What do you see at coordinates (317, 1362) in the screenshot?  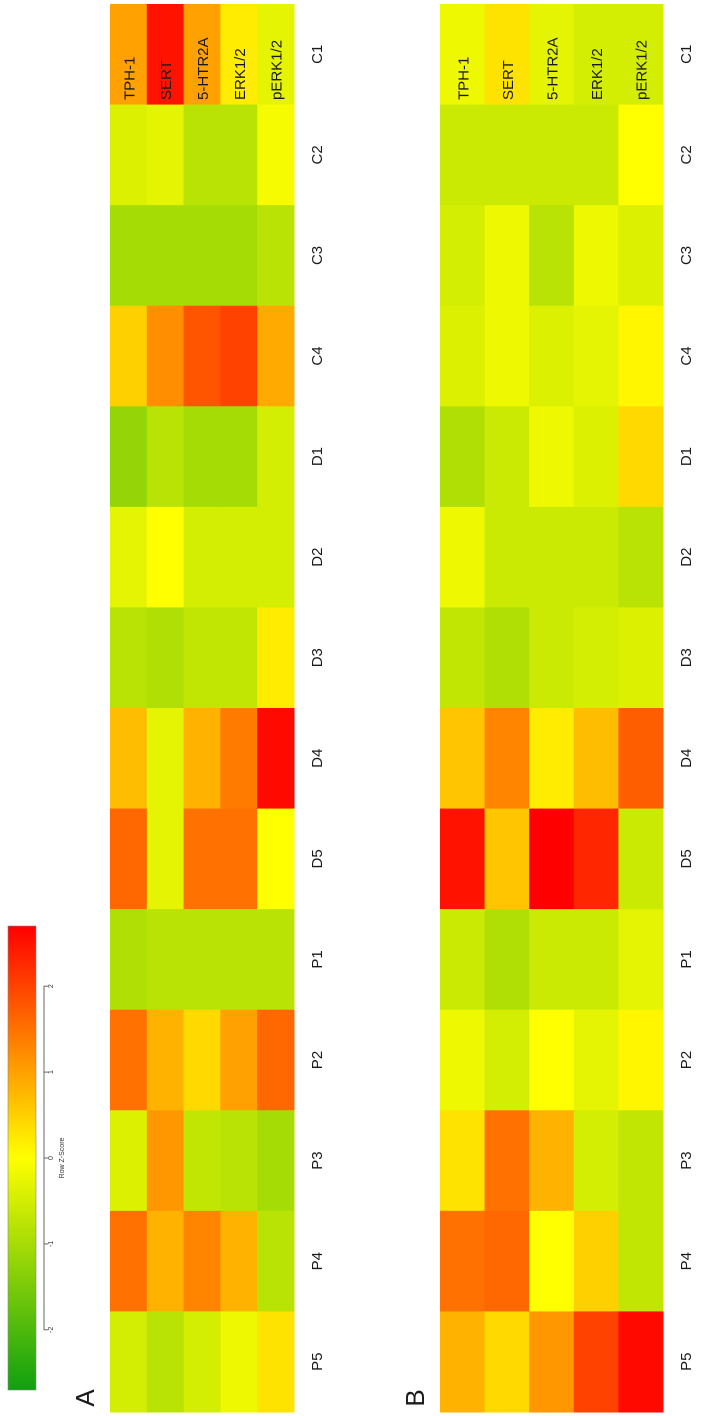 I see `sample-label: P5` at bounding box center [317, 1362].